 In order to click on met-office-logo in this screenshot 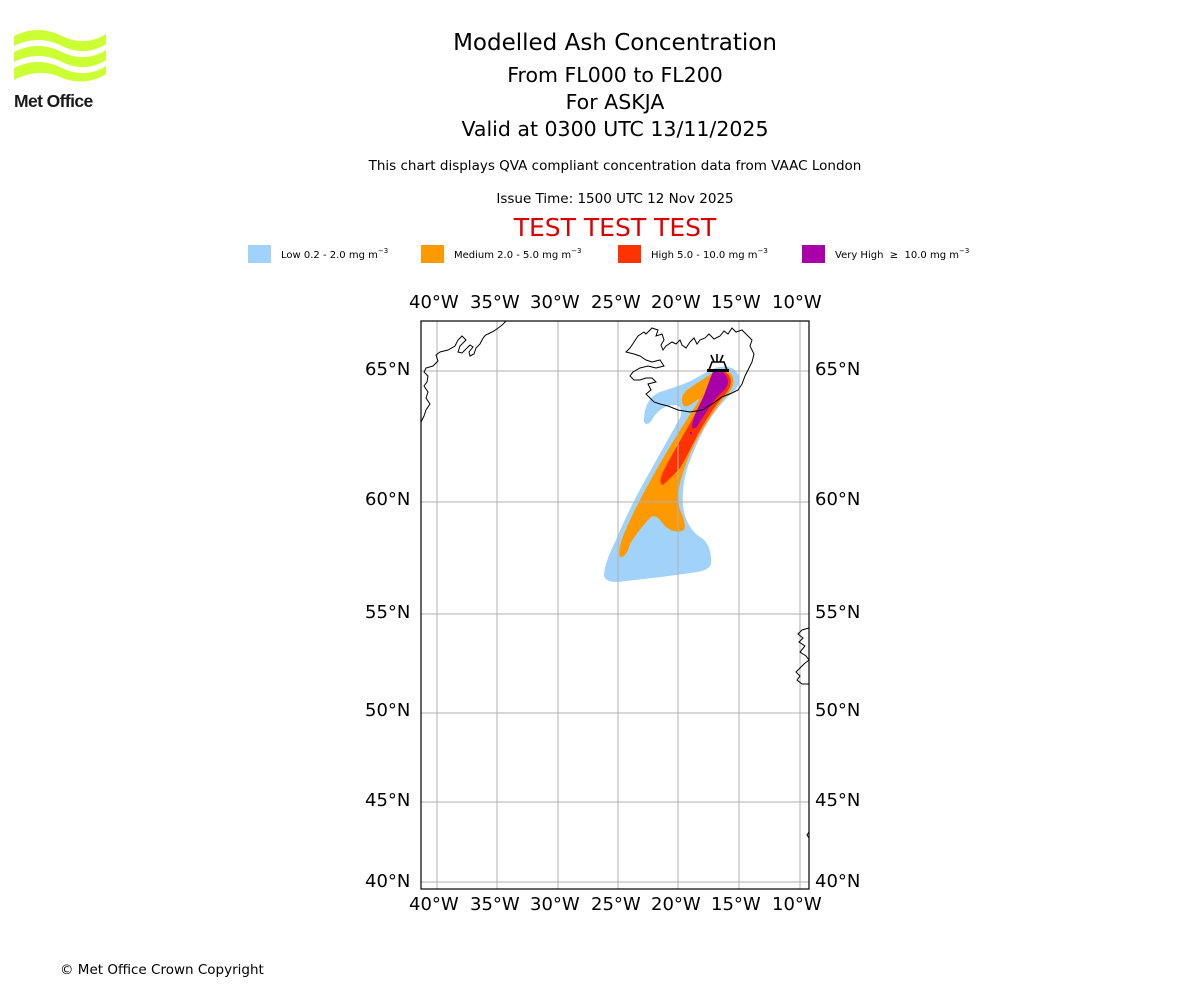, I will do `click(62, 72)`.